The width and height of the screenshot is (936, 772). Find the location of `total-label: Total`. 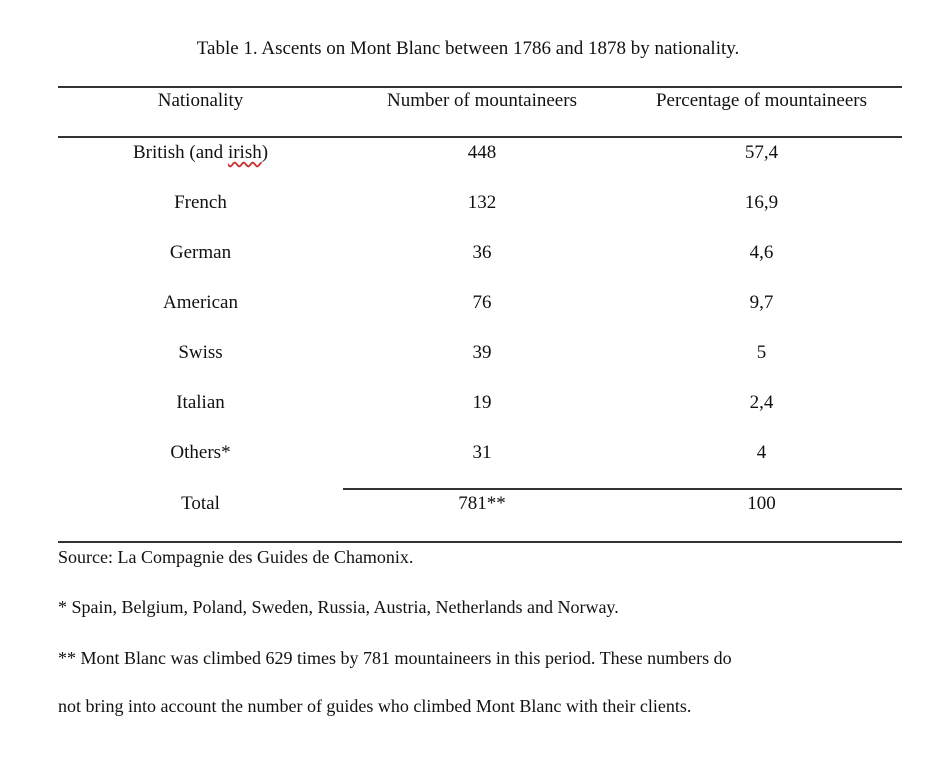

total-label: Total is located at coordinates (200, 503).